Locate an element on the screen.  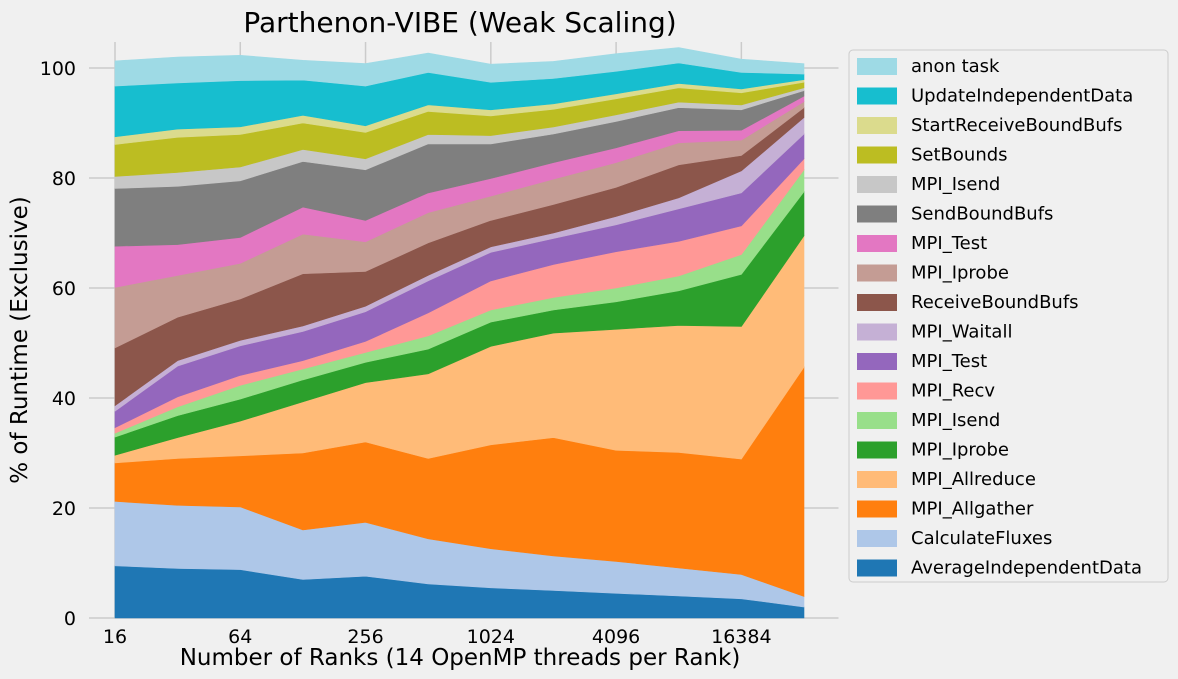
legend-label: MPI_Waitall is located at coordinates (961, 332).